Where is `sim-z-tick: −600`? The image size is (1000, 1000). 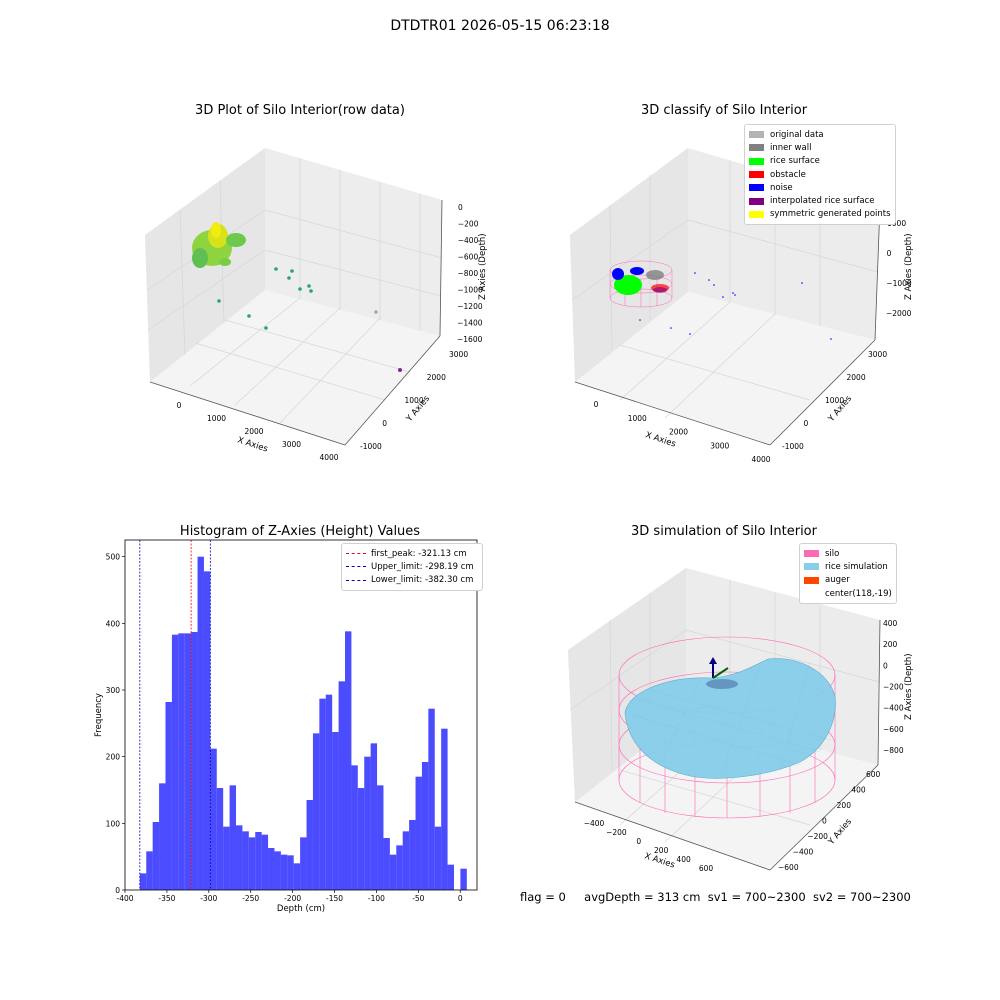
sim-z-tick: −600 is located at coordinates (893, 729).